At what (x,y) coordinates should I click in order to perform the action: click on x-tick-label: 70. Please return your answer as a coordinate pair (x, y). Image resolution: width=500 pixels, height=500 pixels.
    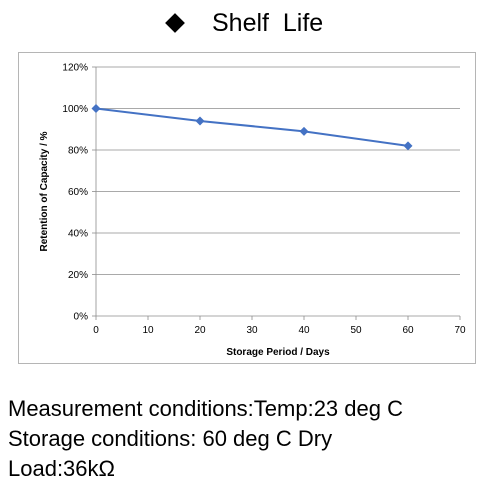
    Looking at the image, I should click on (460, 330).